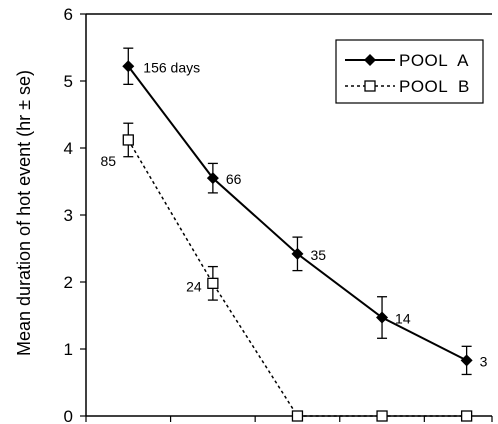 This screenshot has width=498, height=424. What do you see at coordinates (109, 161) in the screenshot?
I see `data-label: 85` at bounding box center [109, 161].